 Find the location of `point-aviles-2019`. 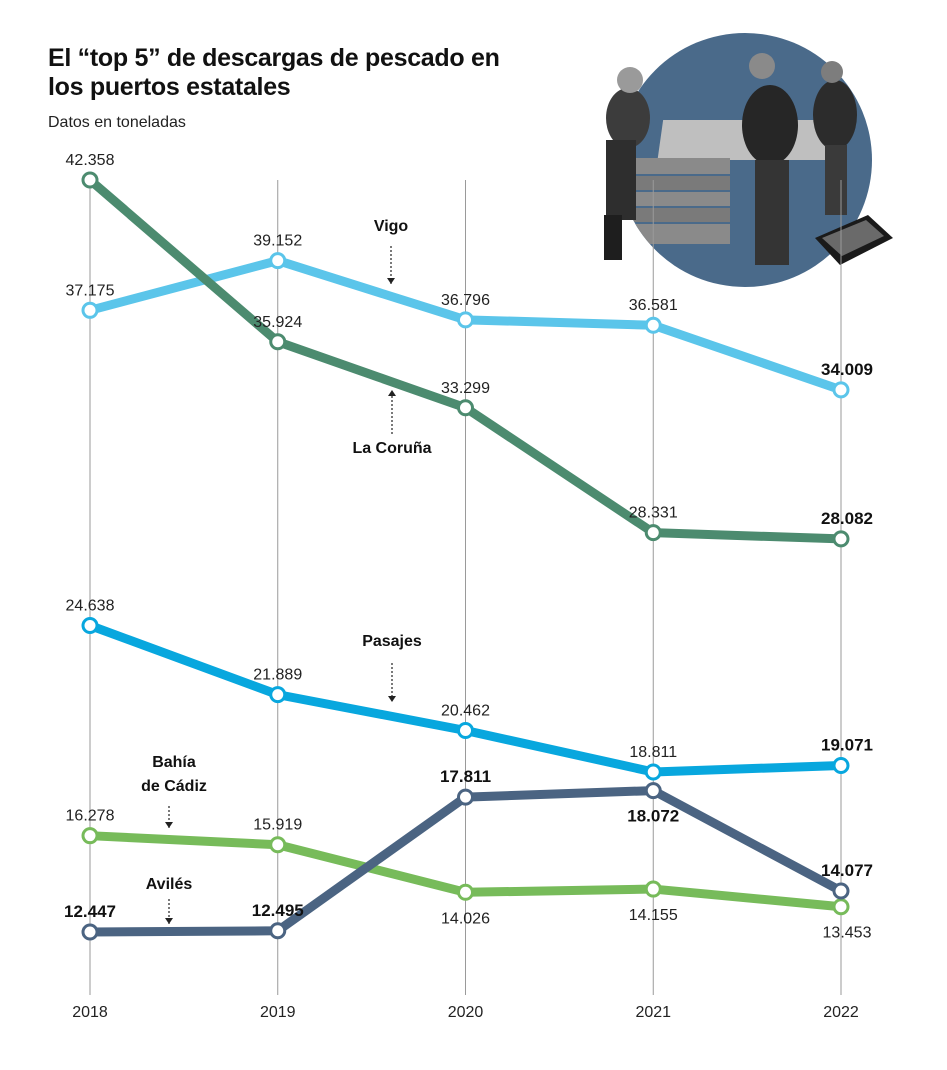

point-aviles-2019 is located at coordinates (278, 931).